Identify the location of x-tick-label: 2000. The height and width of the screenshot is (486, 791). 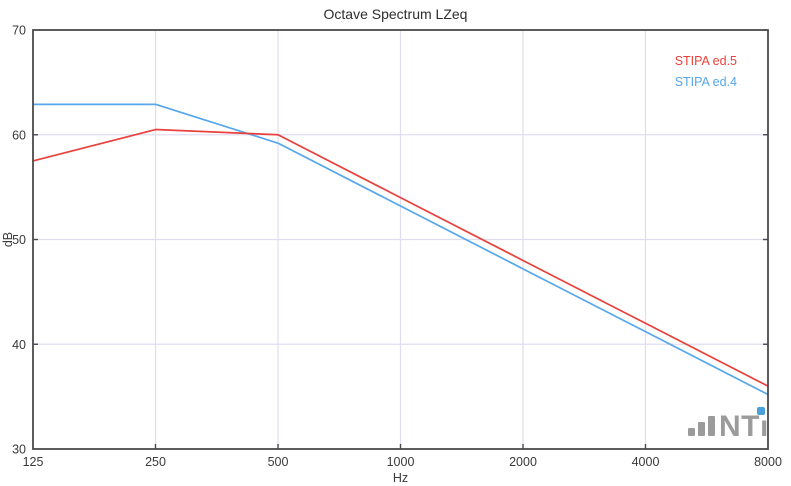
(523, 462).